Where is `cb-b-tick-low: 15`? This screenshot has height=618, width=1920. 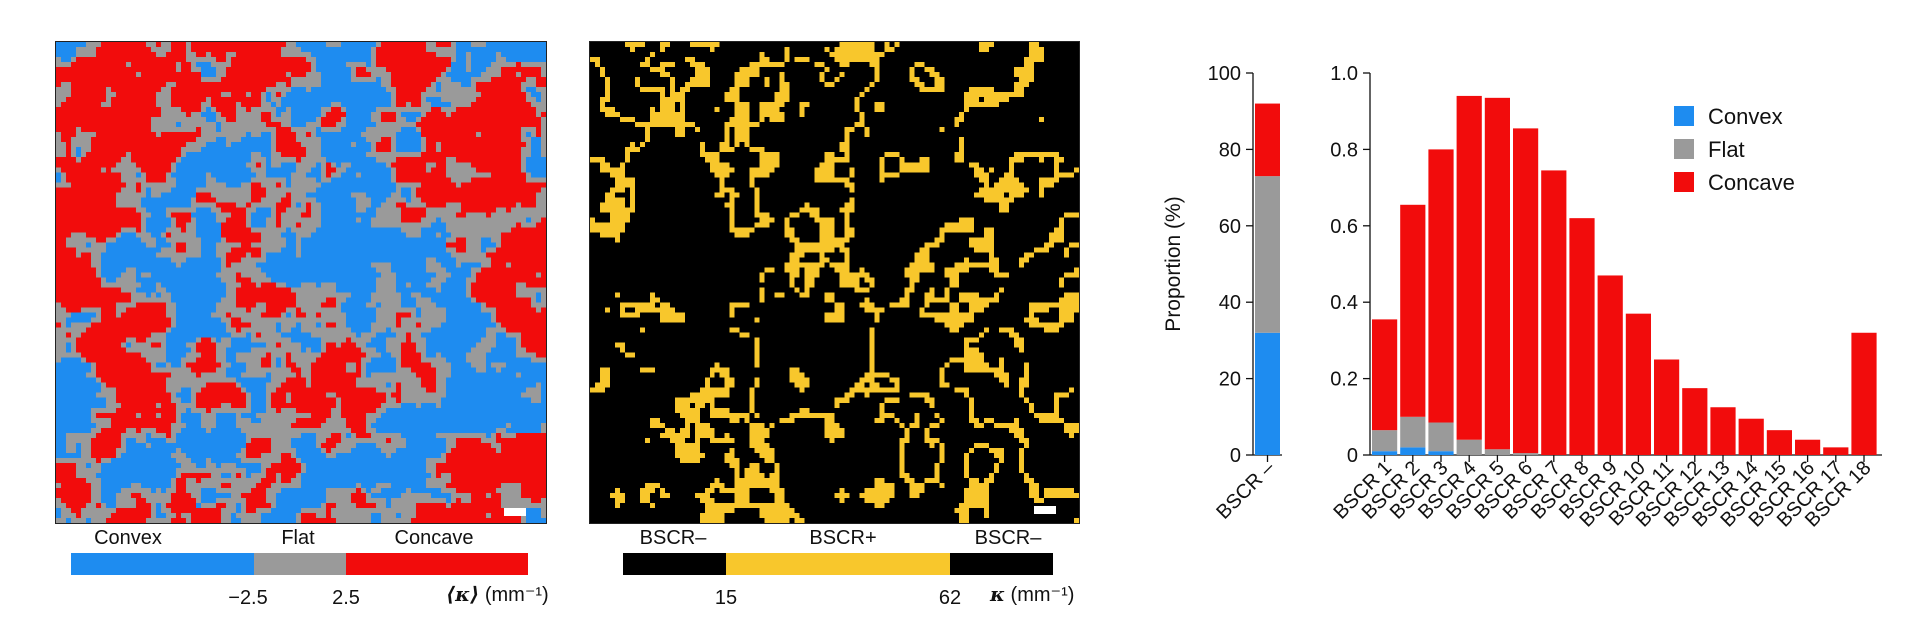 cb-b-tick-low: 15 is located at coordinates (726, 598).